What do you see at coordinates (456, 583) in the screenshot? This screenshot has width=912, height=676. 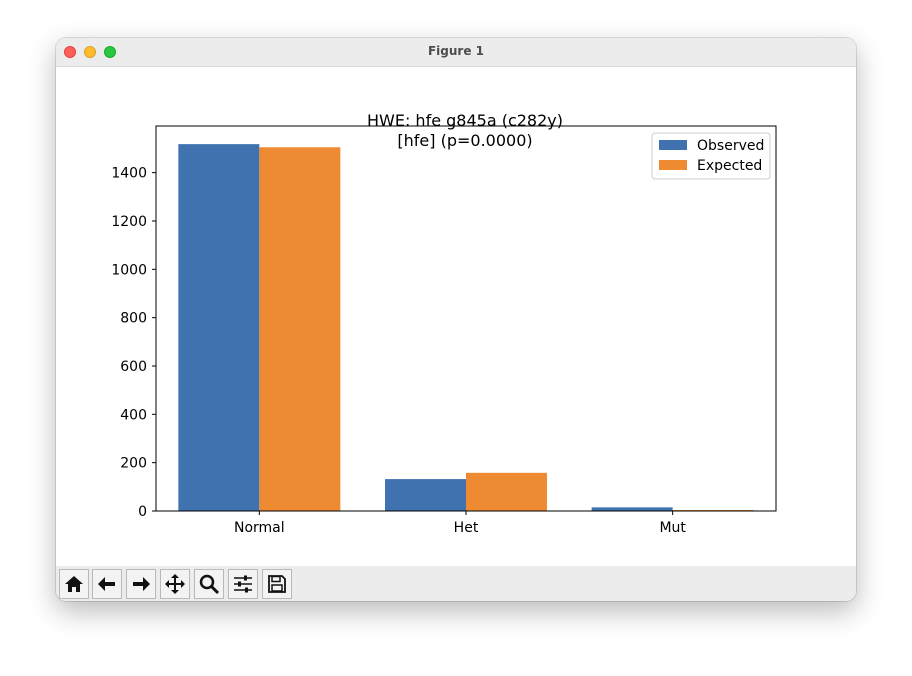 I see `navigation-toolbar` at bounding box center [456, 583].